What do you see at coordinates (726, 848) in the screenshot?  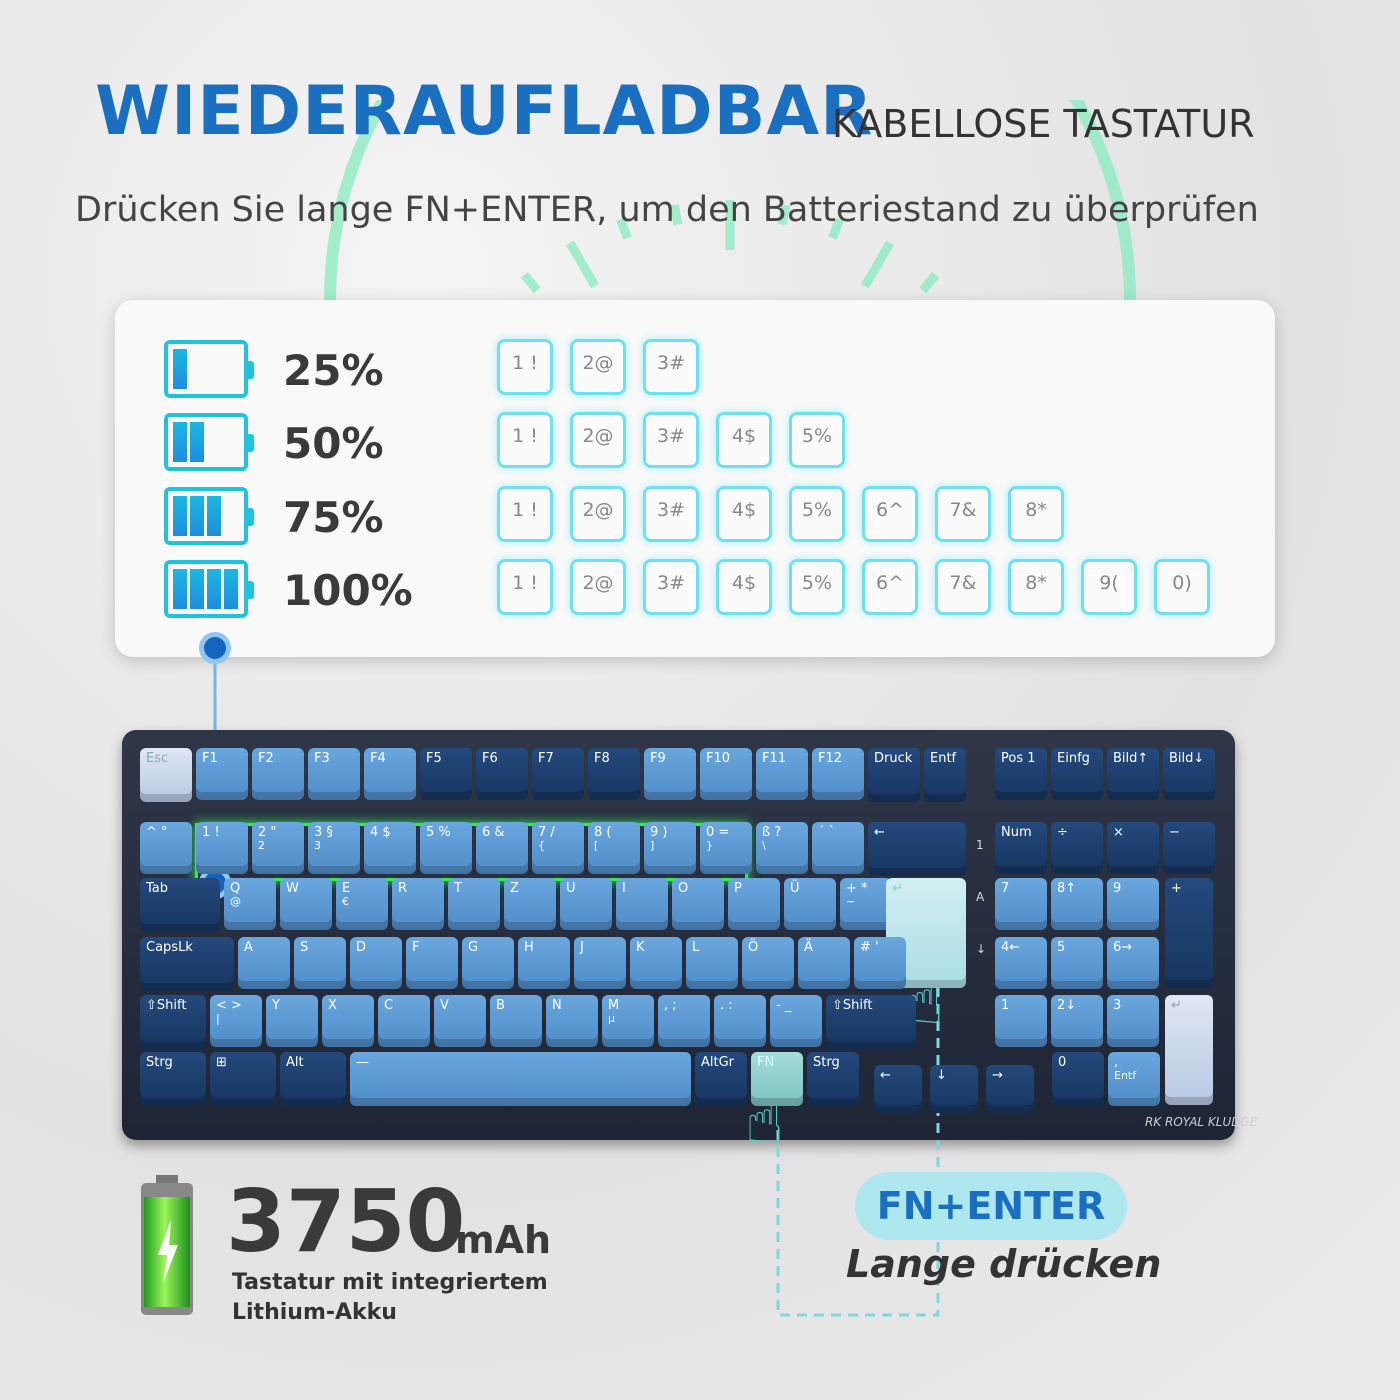 I see `key-40: 0 =}` at bounding box center [726, 848].